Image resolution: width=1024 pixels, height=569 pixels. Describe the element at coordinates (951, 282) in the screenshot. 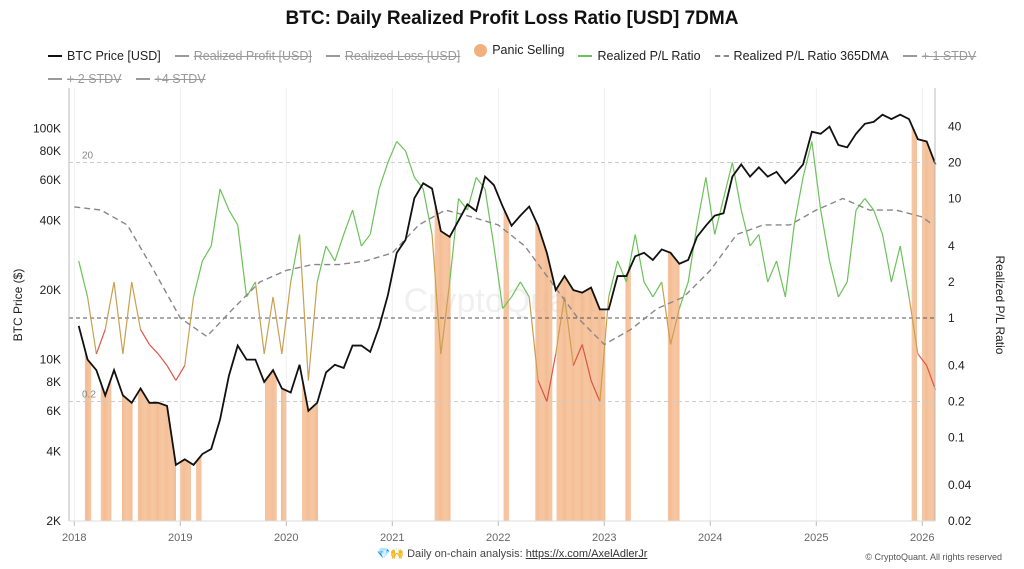

I see `y-right-tick-label: 2` at that location.